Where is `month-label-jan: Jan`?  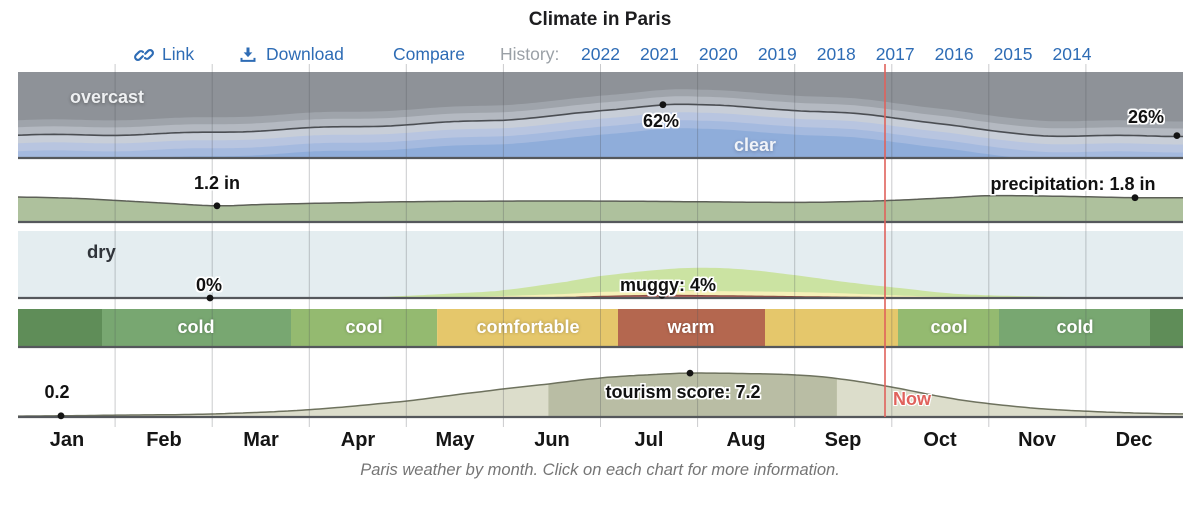 month-label-jan: Jan is located at coordinates (67, 440).